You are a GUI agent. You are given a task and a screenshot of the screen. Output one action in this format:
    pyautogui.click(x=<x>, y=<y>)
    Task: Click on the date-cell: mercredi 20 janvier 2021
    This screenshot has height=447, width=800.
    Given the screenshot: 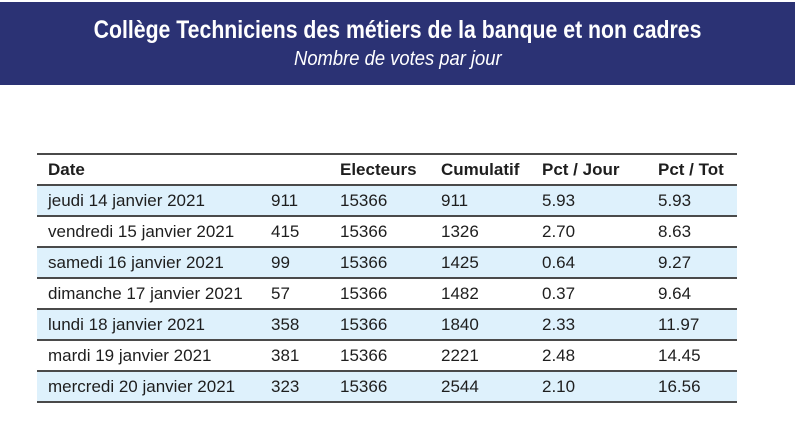 What is the action you would take?
    pyautogui.click(x=149, y=386)
    